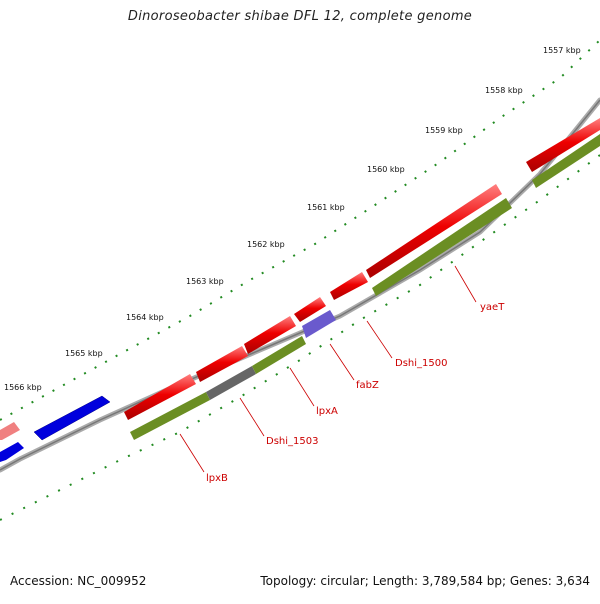 This screenshot has height=604, width=600. I want to click on cds-lpxB, so click(160, 397).